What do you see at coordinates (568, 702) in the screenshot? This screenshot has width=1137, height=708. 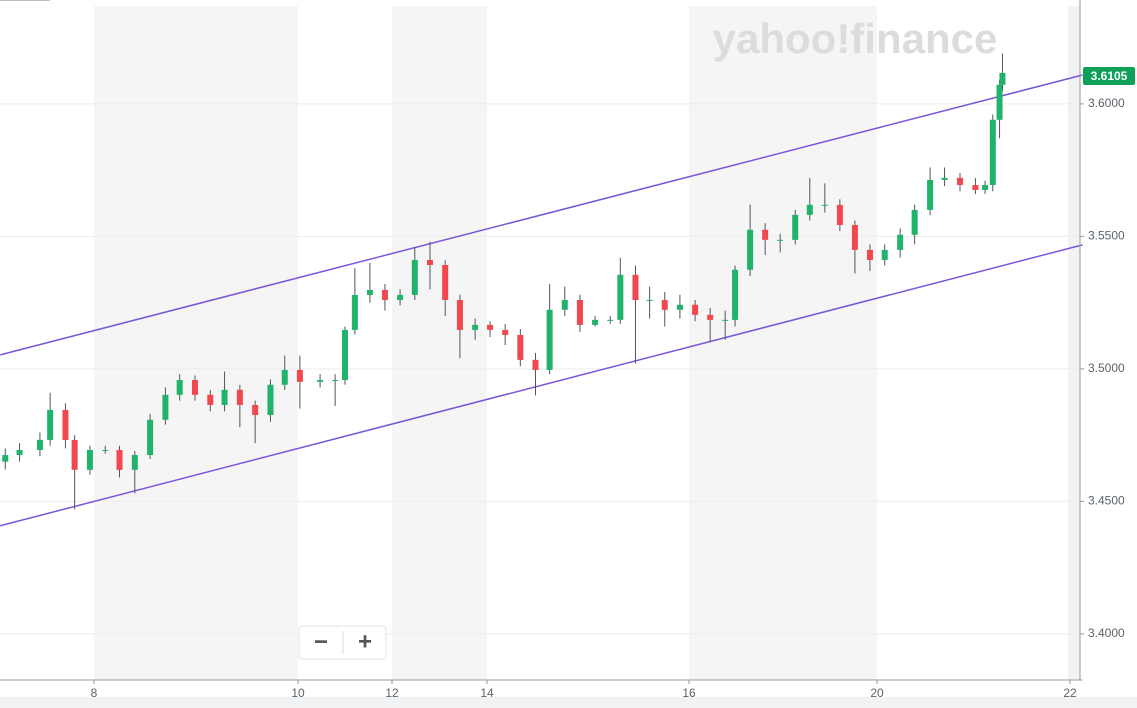 I see `bottom-strip` at bounding box center [568, 702].